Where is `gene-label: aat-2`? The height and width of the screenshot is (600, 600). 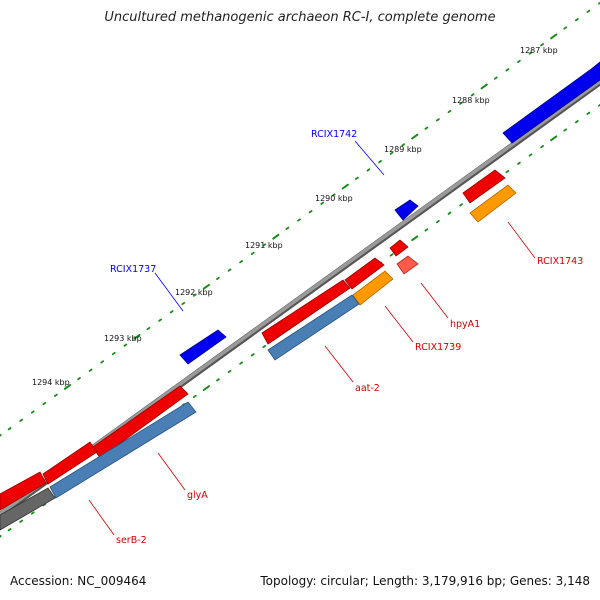 gene-label: aat-2 is located at coordinates (367, 388).